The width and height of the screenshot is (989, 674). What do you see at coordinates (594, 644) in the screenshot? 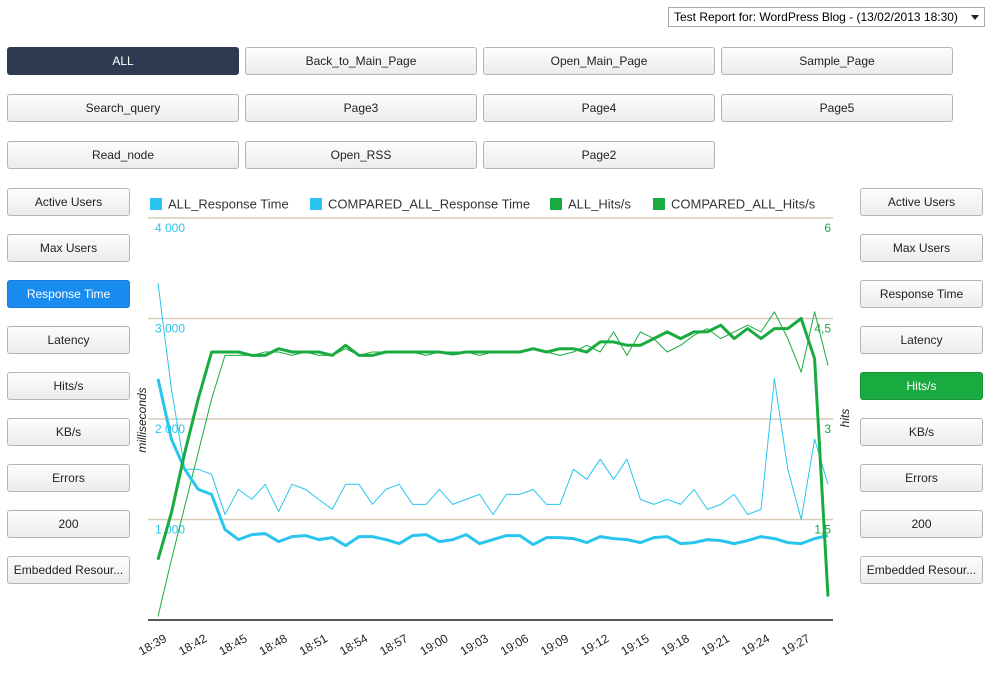
I see `x-tick-label: 19:12` at bounding box center [594, 644].